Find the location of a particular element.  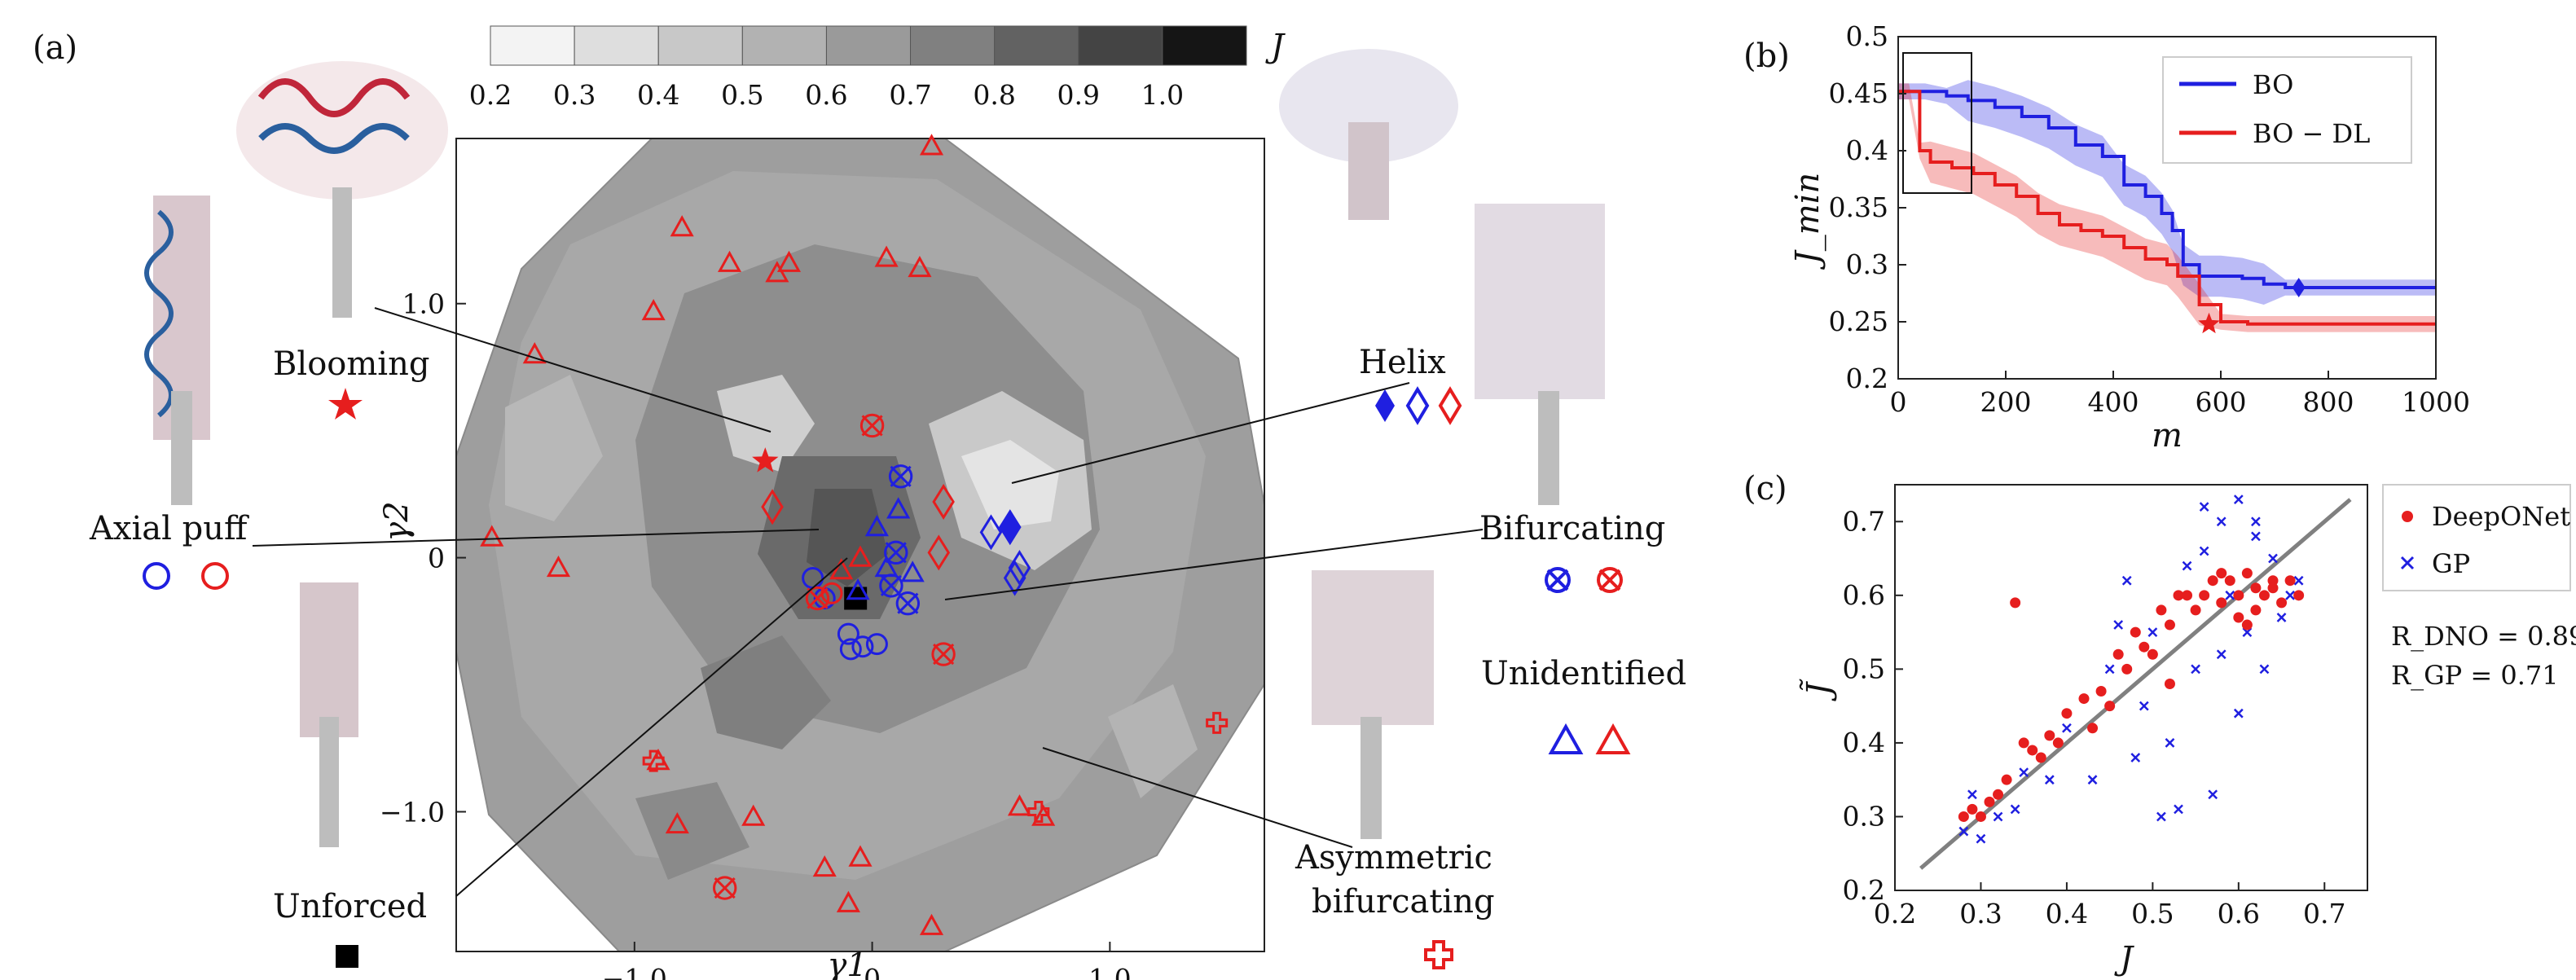

annotation-r-dno: R_DNO = 0.89 is located at coordinates (2483, 636).